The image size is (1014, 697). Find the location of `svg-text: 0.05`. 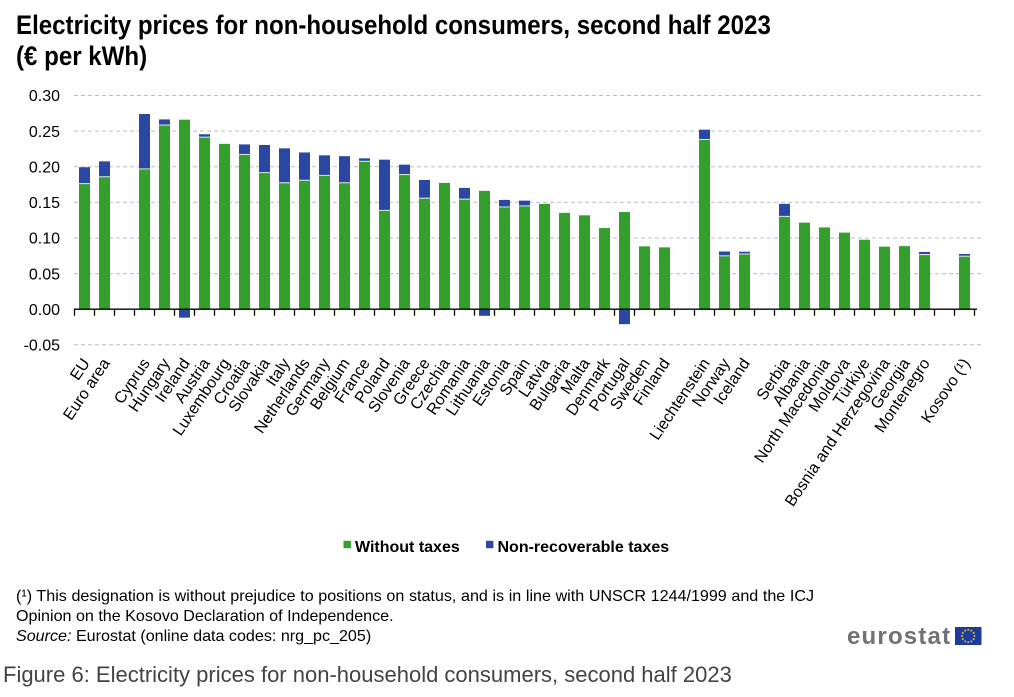

svg-text: 0.05 is located at coordinates (44, 274).